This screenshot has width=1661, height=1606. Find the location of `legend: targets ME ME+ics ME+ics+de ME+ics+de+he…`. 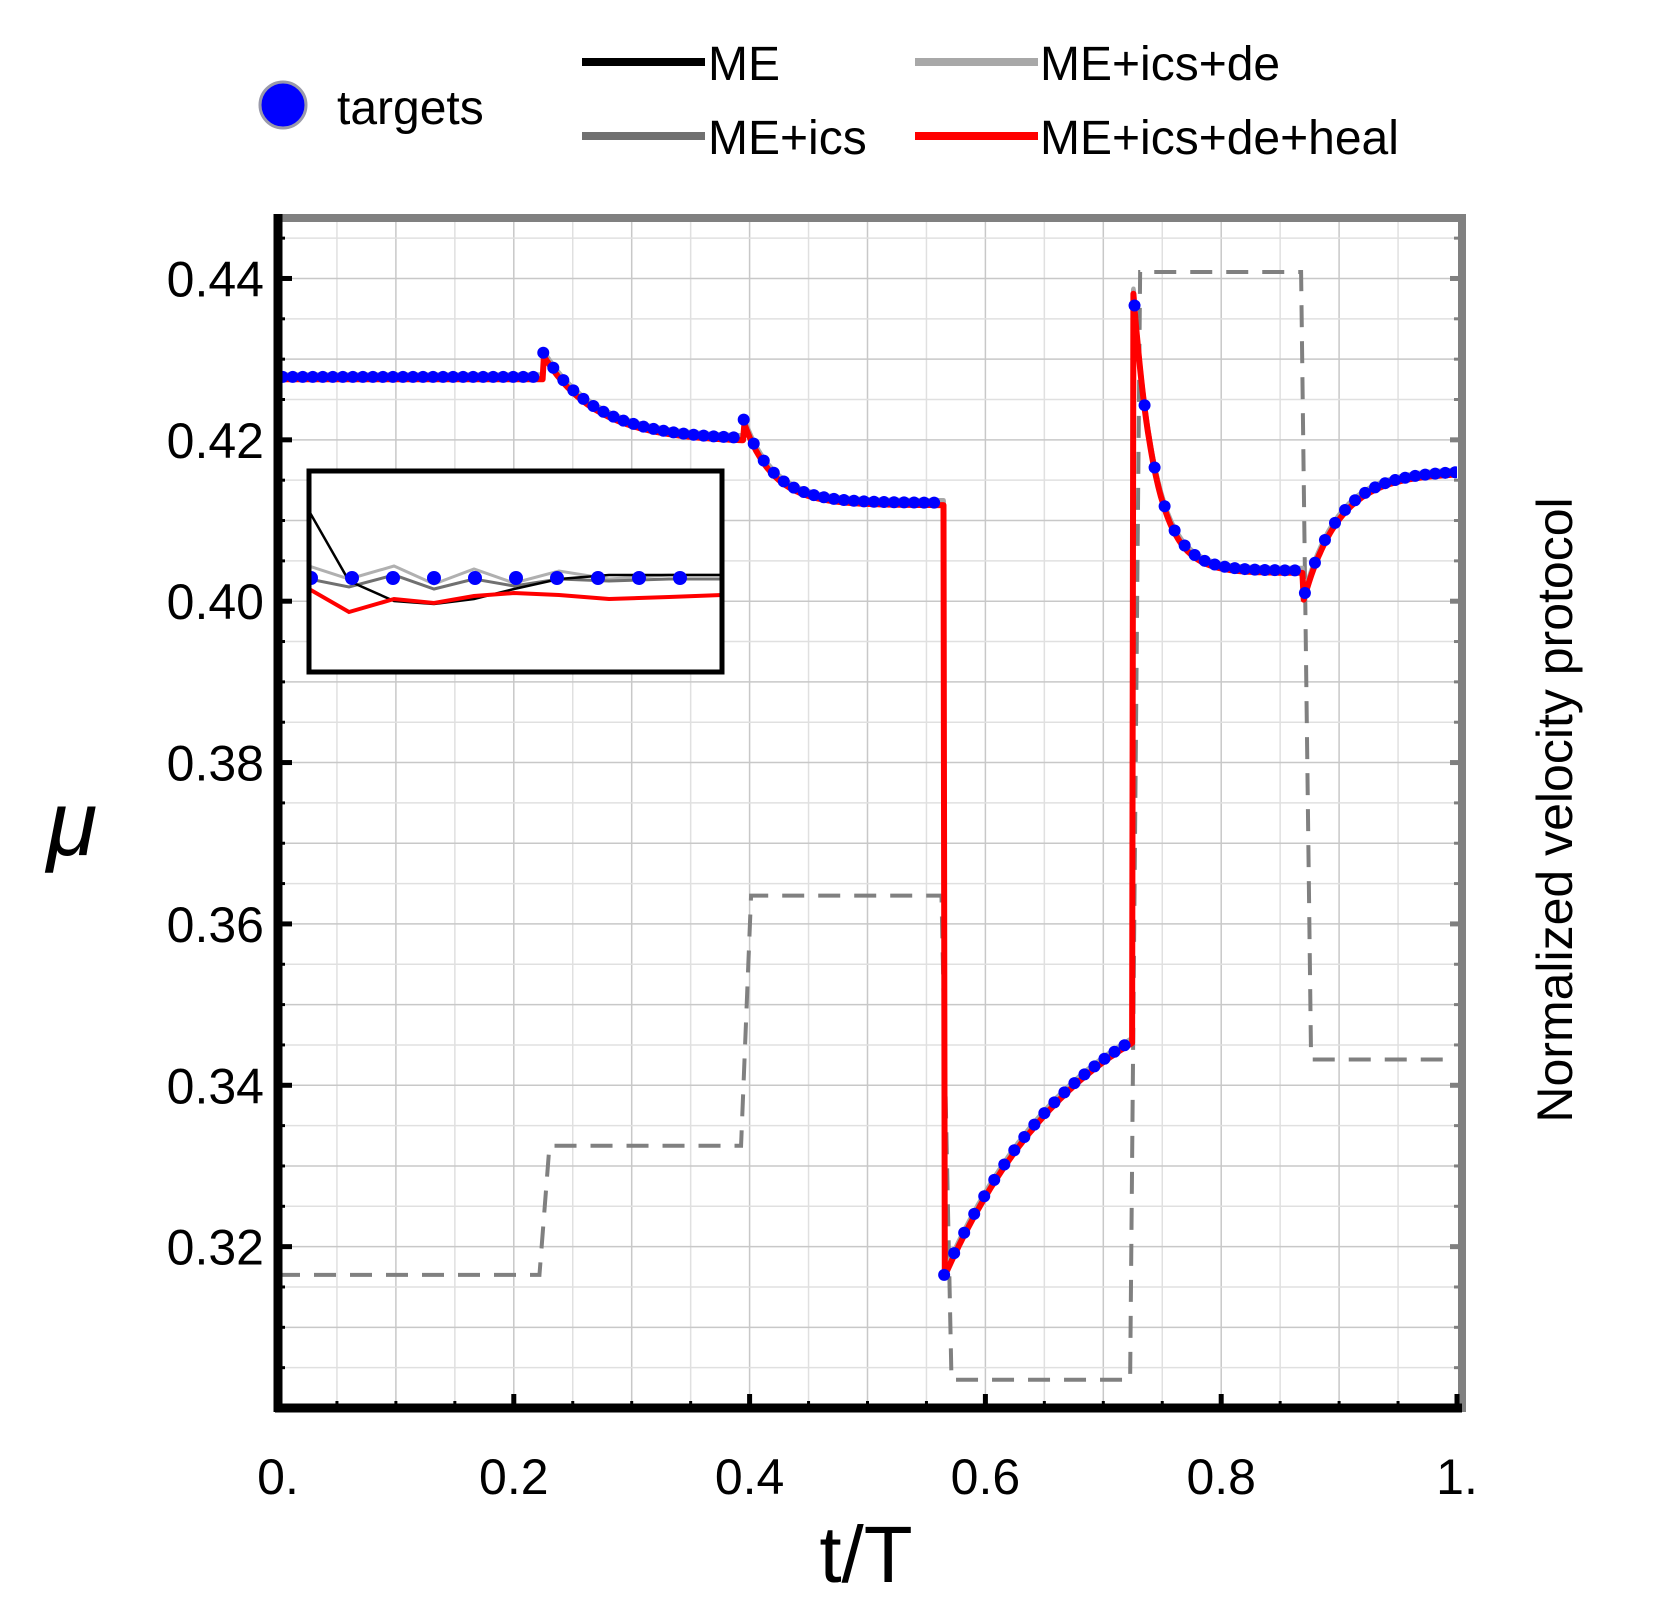

legend: targets ME ME+ics ME+ics+de ME+ics+de+he… is located at coordinates (828, 101).